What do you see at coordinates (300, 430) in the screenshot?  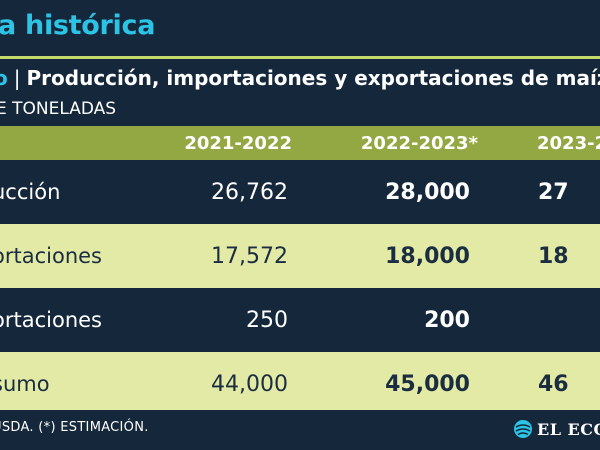 I see `footer: USDA. (*) ESTIMACIÓN. EL ECON` at bounding box center [300, 430].